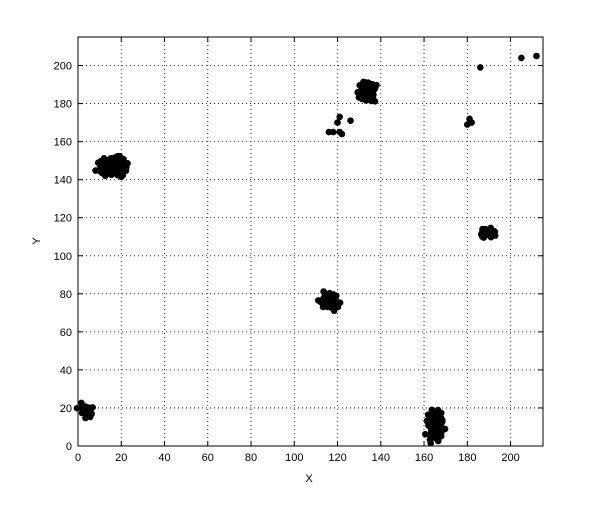 This screenshot has width=600, height=505. I want to click on y-tick-label: 200, so click(63, 67).